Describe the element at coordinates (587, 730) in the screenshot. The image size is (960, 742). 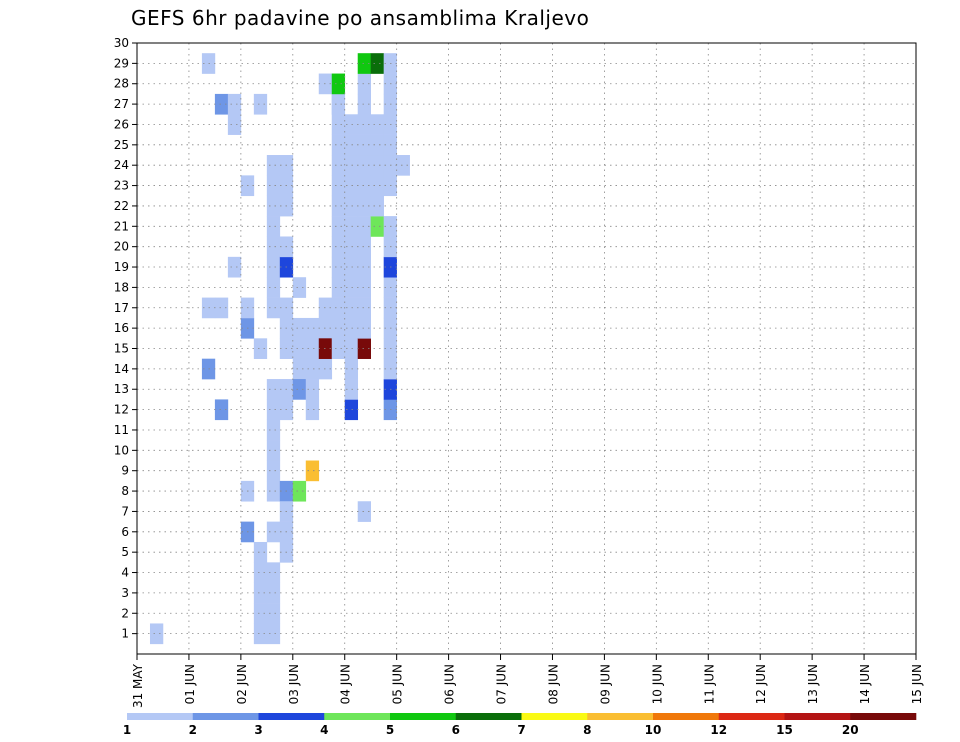
I see `legend-label: 8` at that location.